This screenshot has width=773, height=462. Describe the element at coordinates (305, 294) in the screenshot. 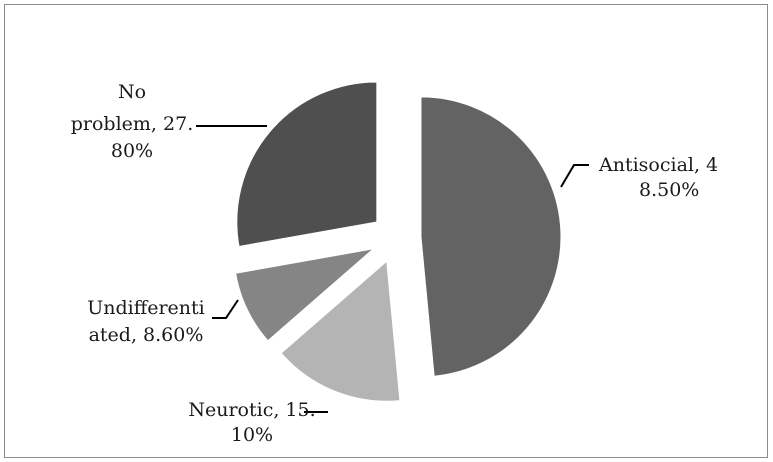

I see `pie-slice-undifferentiated` at that location.